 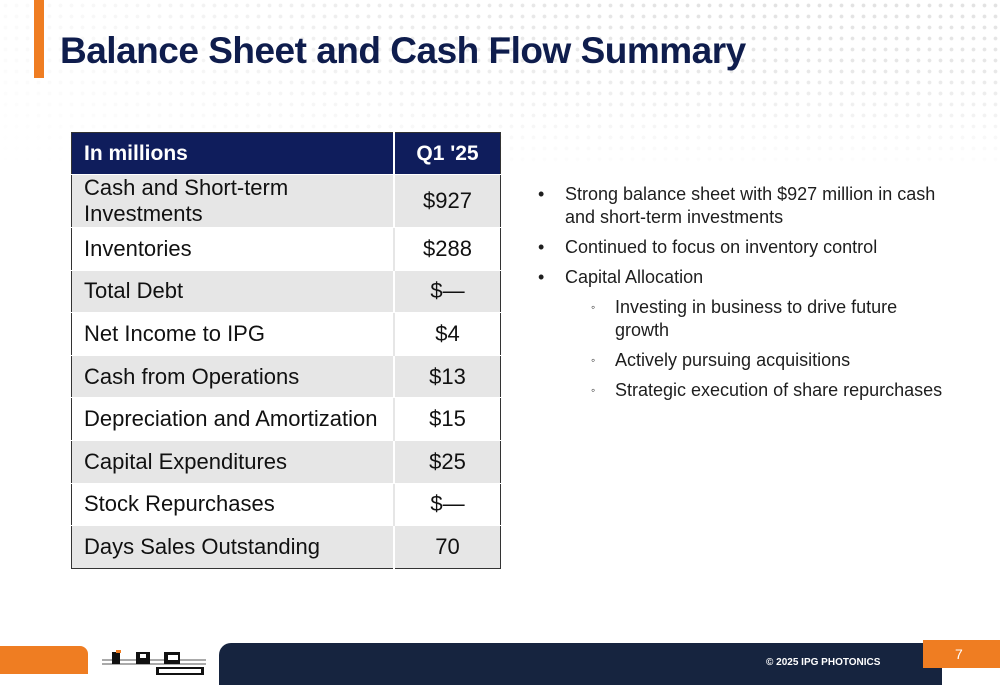 I want to click on table-row: Days Sales Outstanding 70, so click(x=286, y=547).